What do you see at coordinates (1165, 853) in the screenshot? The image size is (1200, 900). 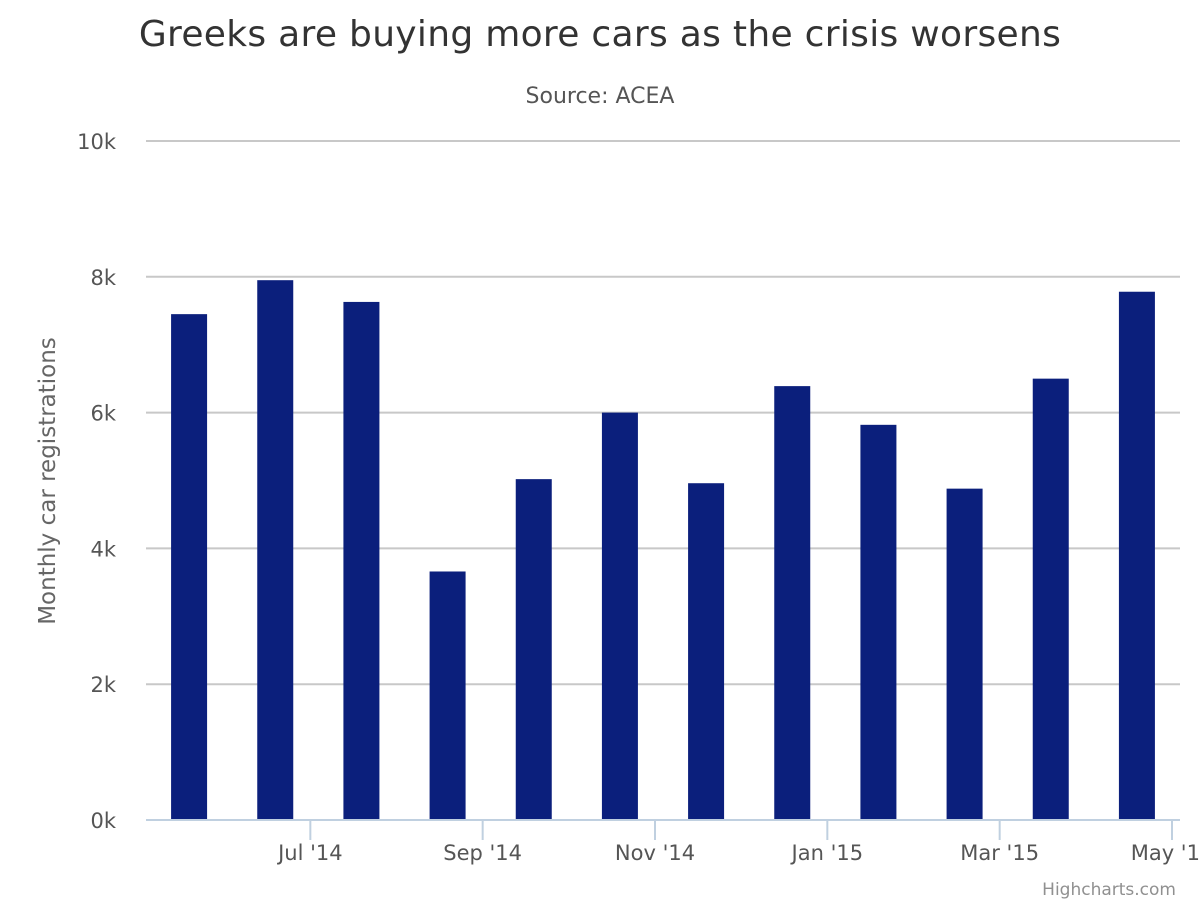 I see `x-tick-label: May '15` at bounding box center [1165, 853].